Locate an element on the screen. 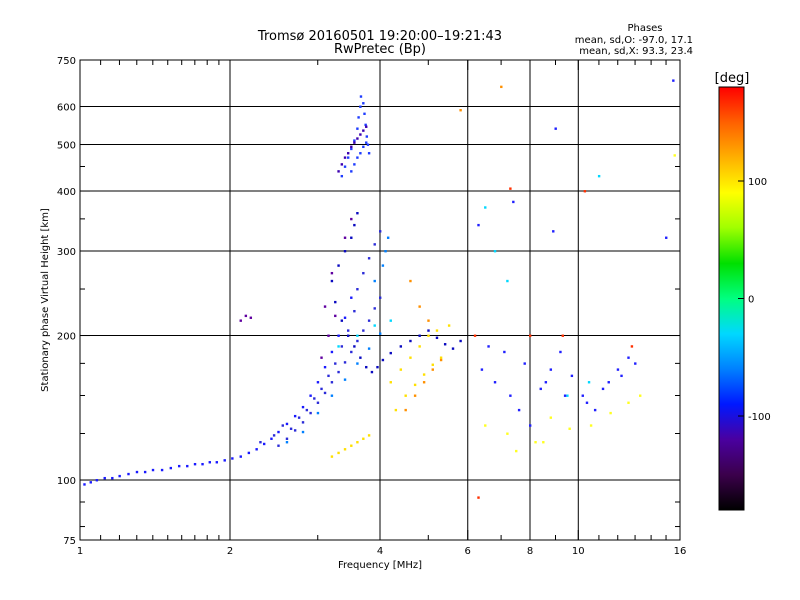 Image resolution: width=800 pixels, height=600 pixels. x-tick-label: 4 is located at coordinates (380, 551).